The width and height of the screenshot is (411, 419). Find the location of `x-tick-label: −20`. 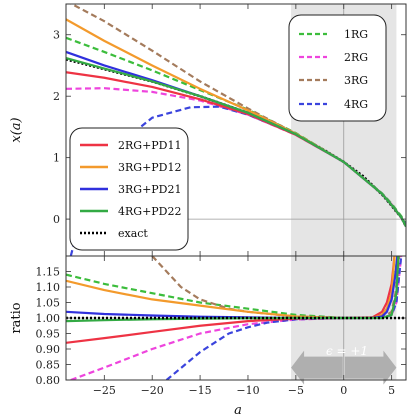

x-tick-label: −20 is located at coordinates (152, 390).